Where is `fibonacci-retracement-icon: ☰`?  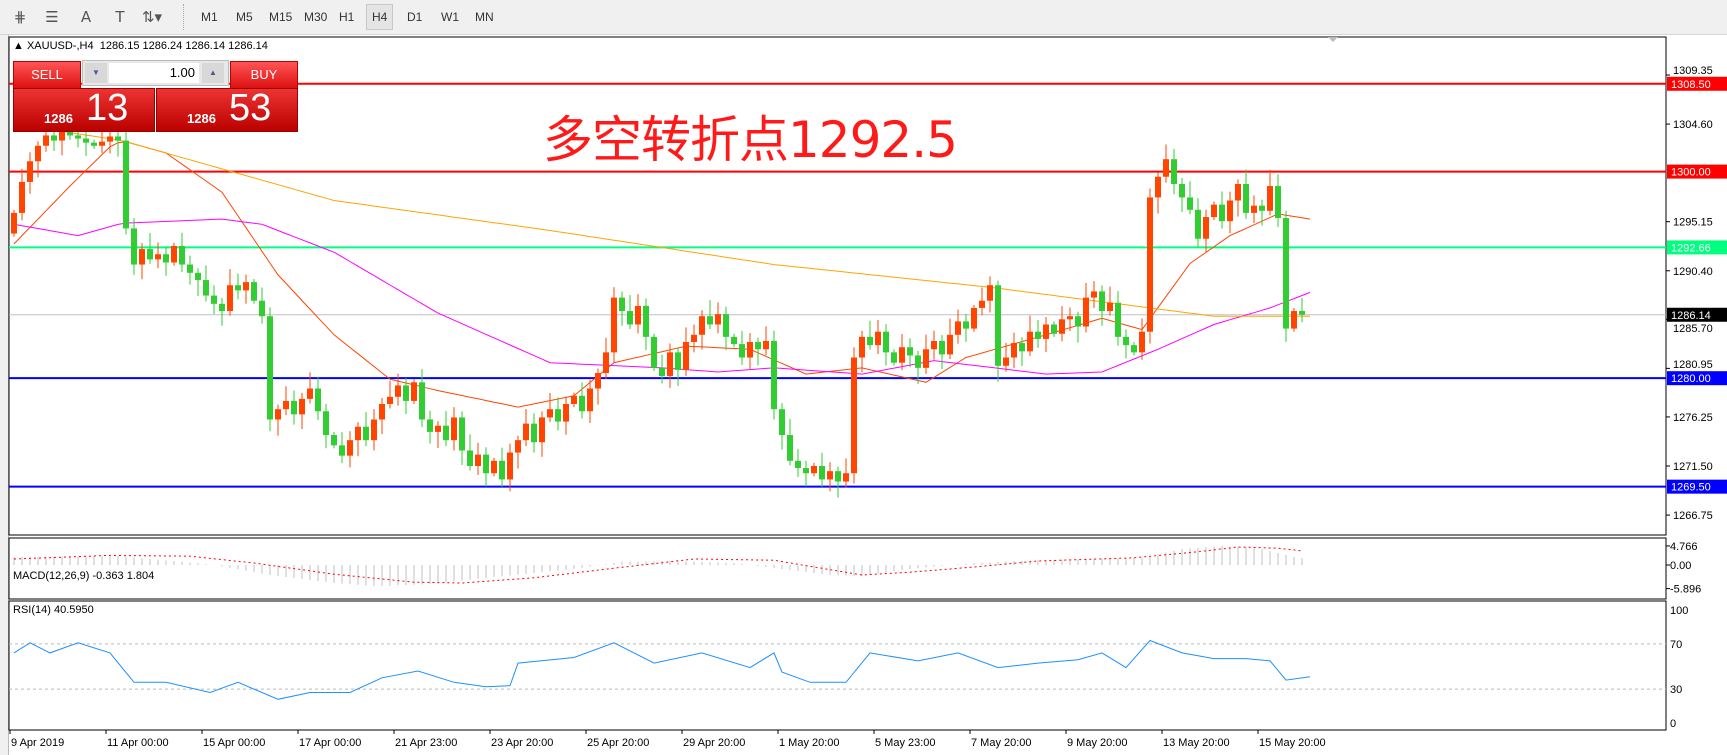
fibonacci-retracement-icon: ☰ is located at coordinates (52, 17).